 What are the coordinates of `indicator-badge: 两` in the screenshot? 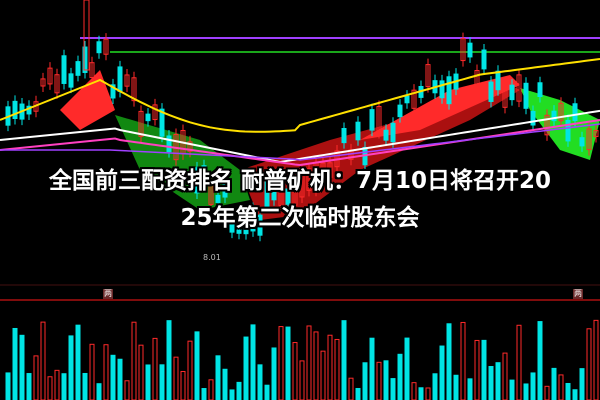 It's located at (578, 294).